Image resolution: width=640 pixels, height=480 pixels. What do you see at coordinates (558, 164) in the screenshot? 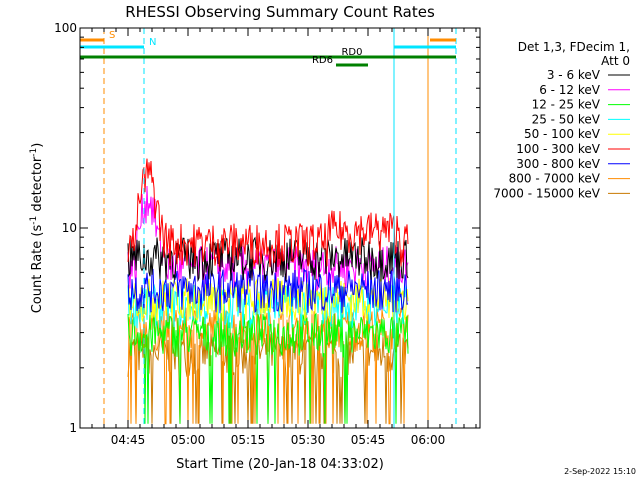
I see `legend-entry-label: 300 - 800 keV` at bounding box center [558, 164].